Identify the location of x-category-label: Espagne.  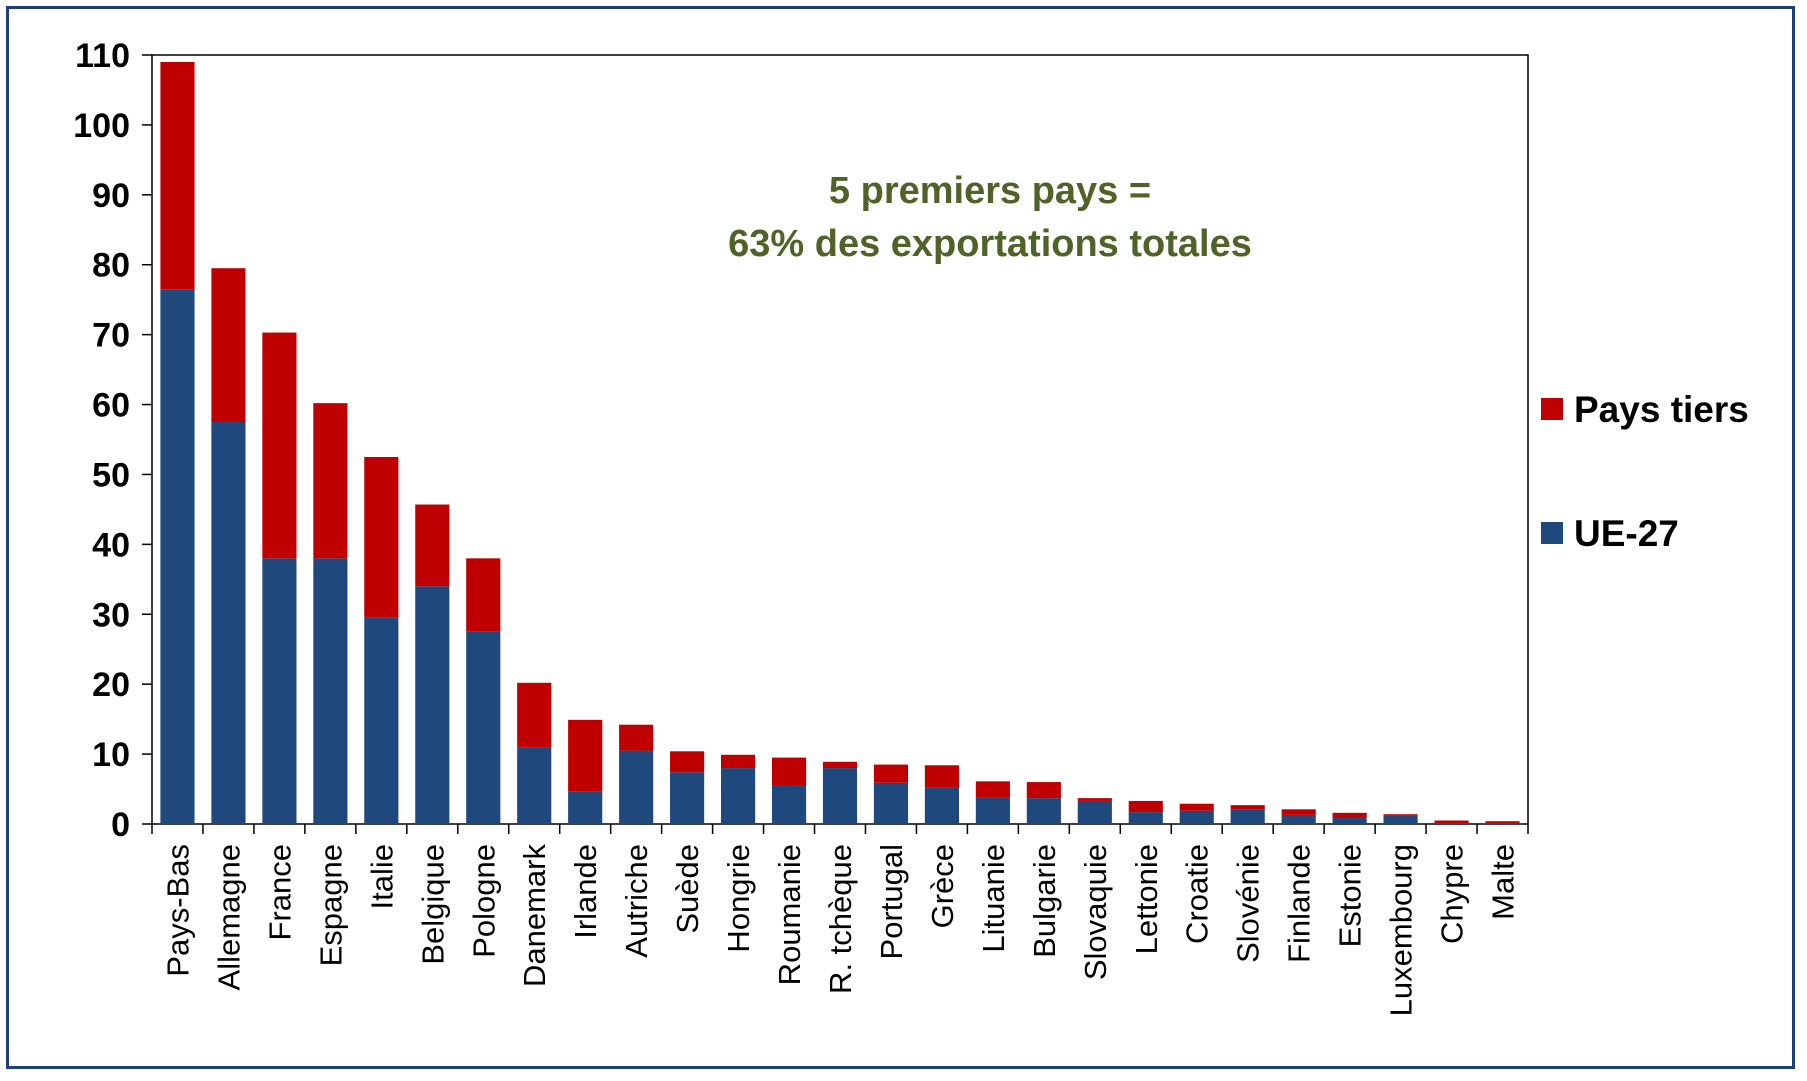
(330, 905).